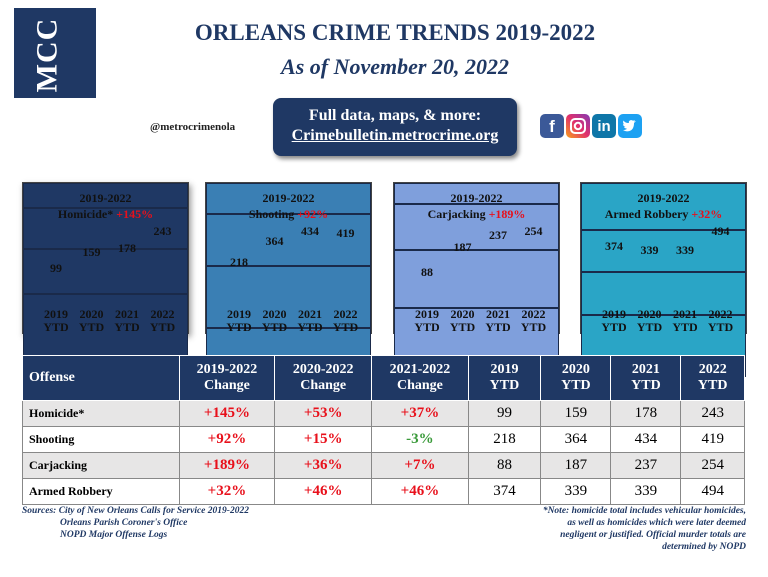 The width and height of the screenshot is (768, 577). What do you see at coordinates (420, 465) in the screenshot?
I see `change-cell: +7%` at bounding box center [420, 465].